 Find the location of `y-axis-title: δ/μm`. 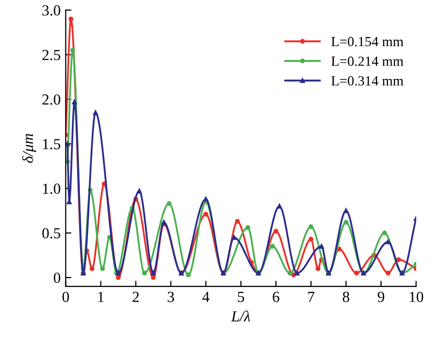

y-axis-title: δ/μm is located at coordinates (29, 148).